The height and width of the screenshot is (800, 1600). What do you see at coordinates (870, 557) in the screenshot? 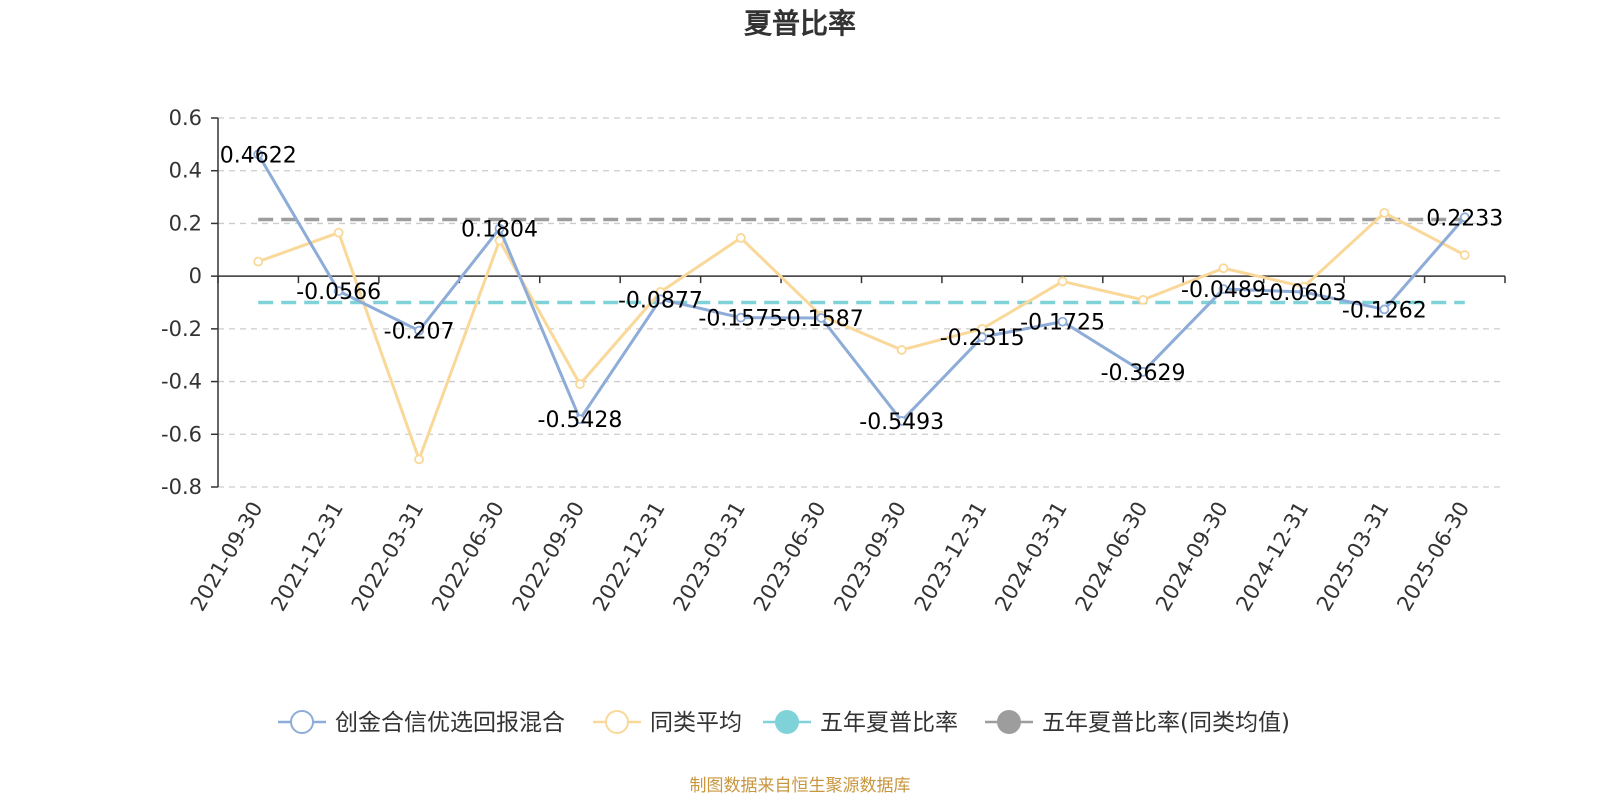
I see `x-tick-label: 2023-09-30` at bounding box center [870, 557].